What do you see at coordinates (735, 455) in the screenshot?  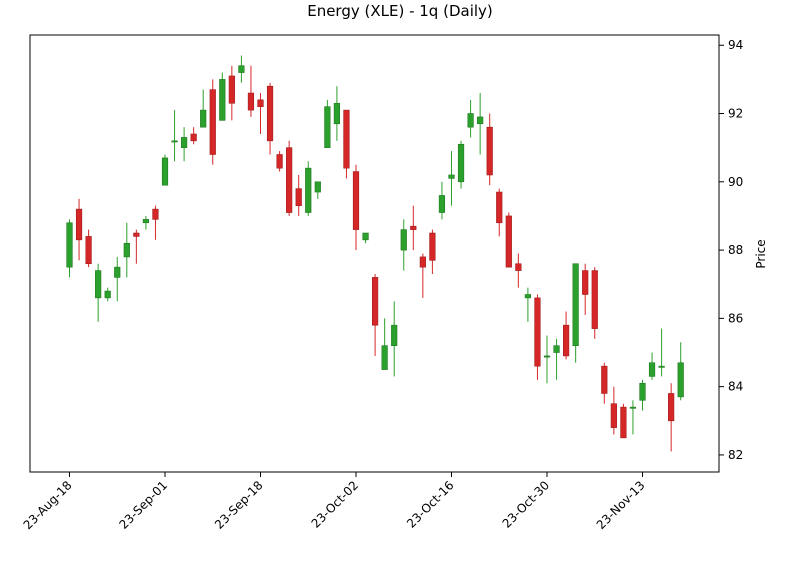 I see `y-tick-label: 82` at bounding box center [735, 455].